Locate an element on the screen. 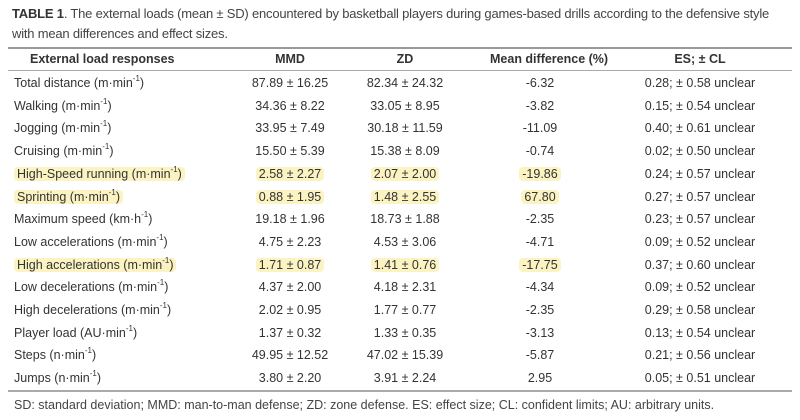 The image size is (800, 420). top-rule is located at coordinates (400, 48).